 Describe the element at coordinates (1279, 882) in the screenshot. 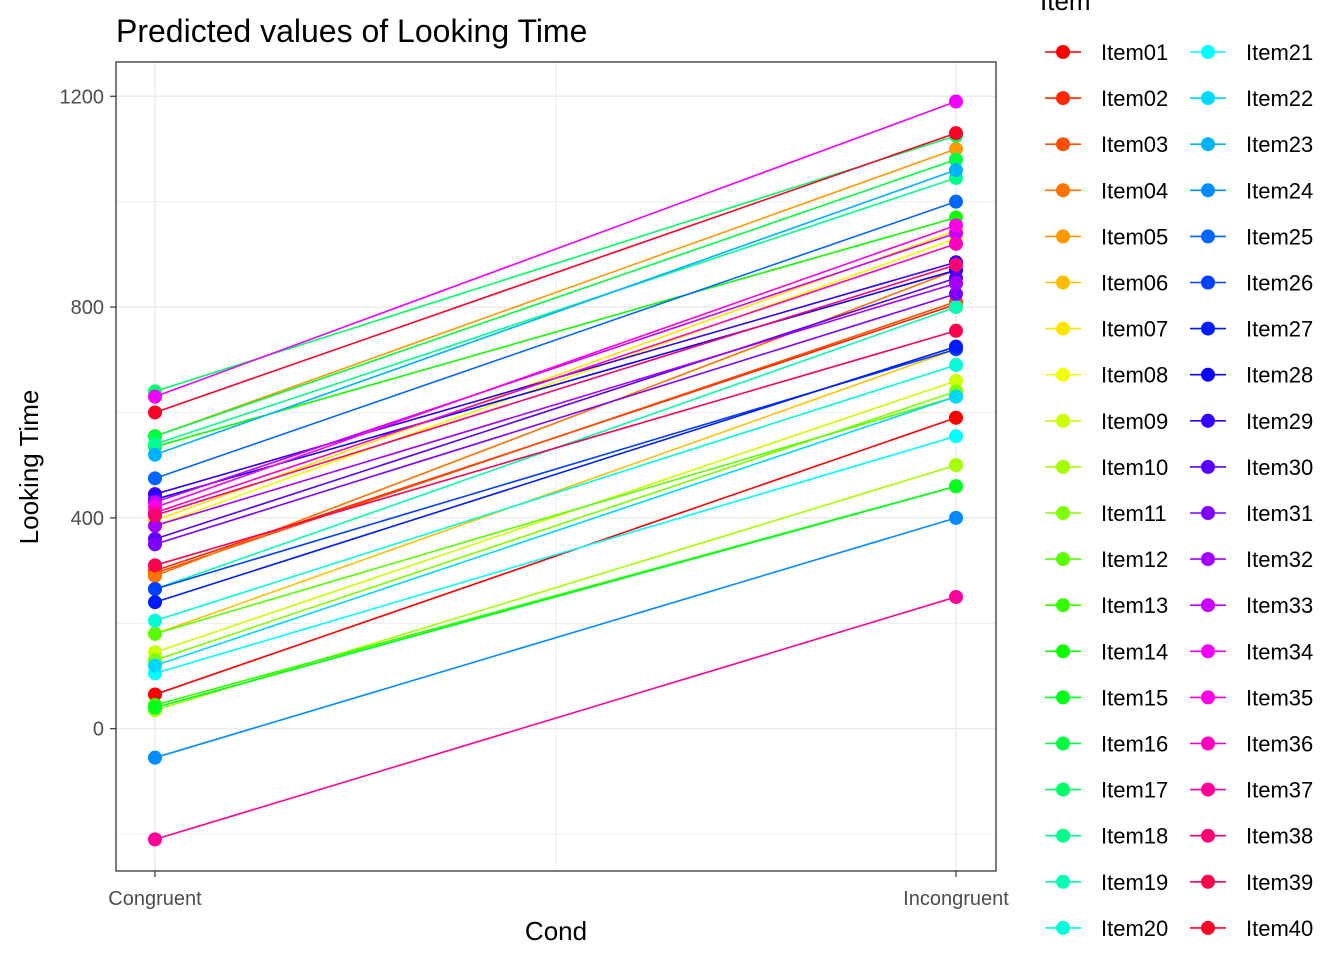

I see `legend-label: Item39` at that location.